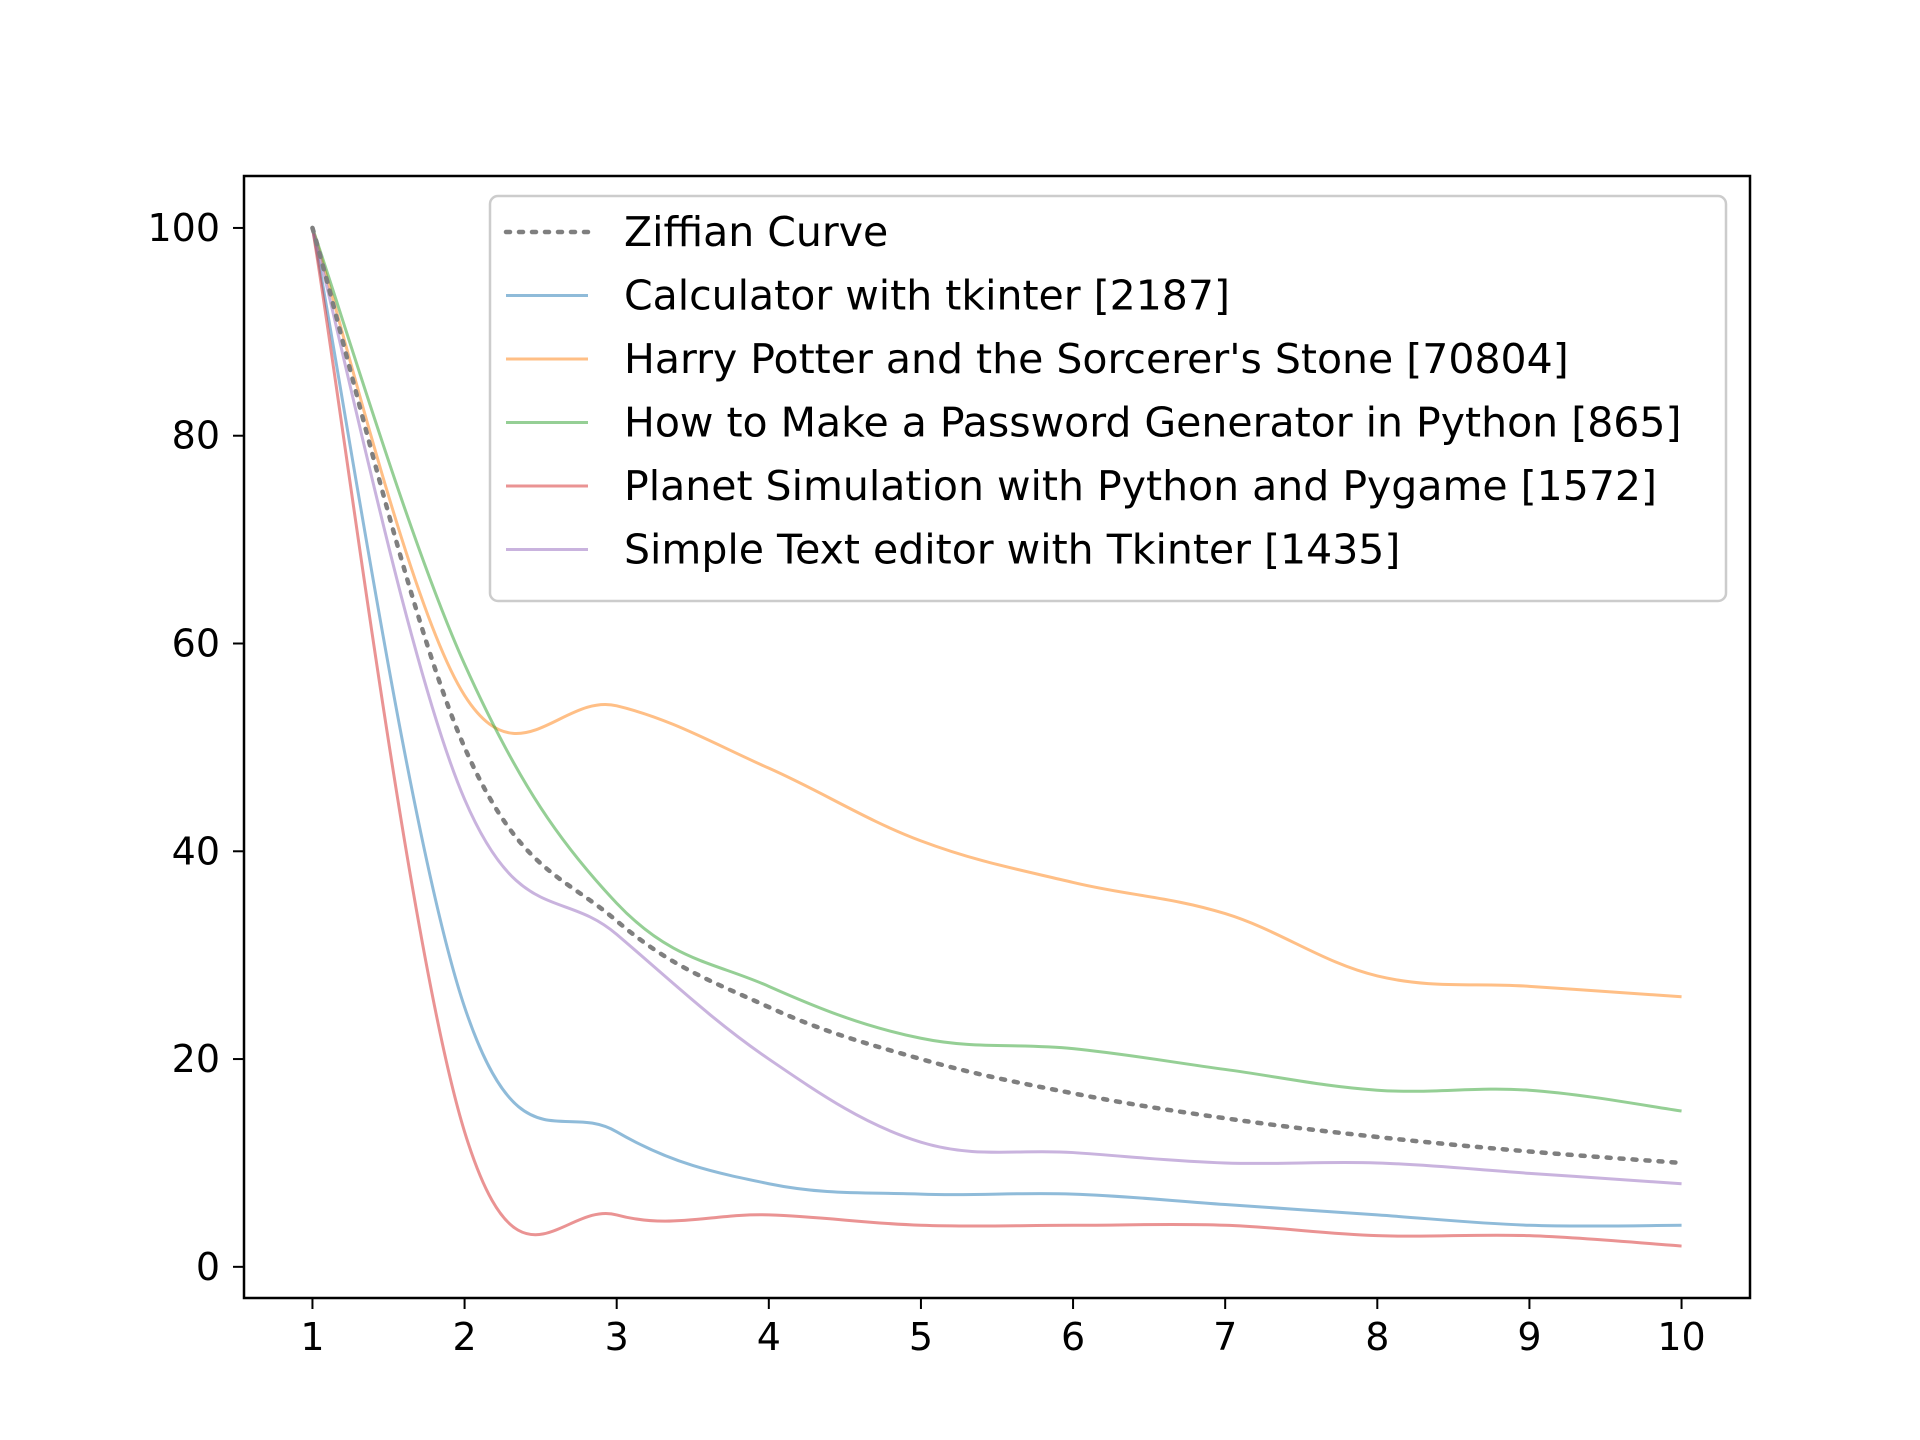 The width and height of the screenshot is (1920, 1440). I want to click on legend-label: Ziffian Curve, so click(756, 232).